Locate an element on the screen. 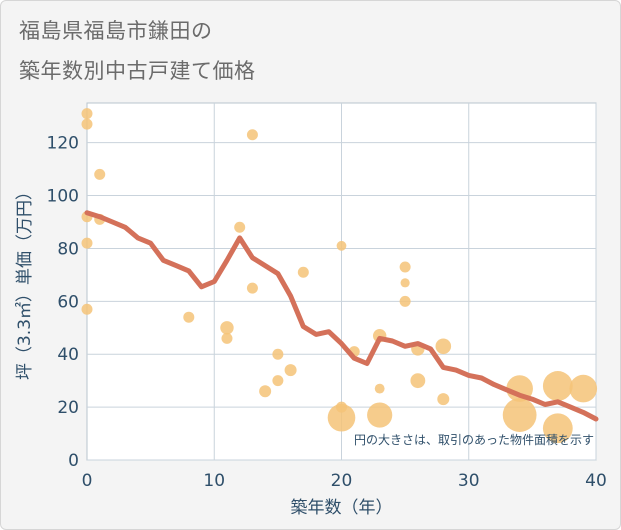 This screenshot has height=530, width=621. y-tick-label: 80 is located at coordinates (68, 249).